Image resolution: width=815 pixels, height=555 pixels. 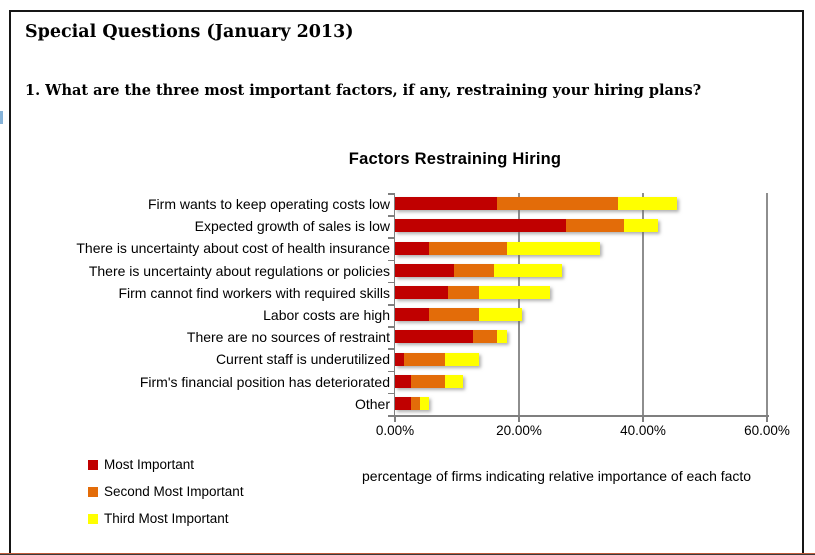 What do you see at coordinates (269, 204) in the screenshot?
I see `category-label: Firm wants to keep operating costs low` at bounding box center [269, 204].